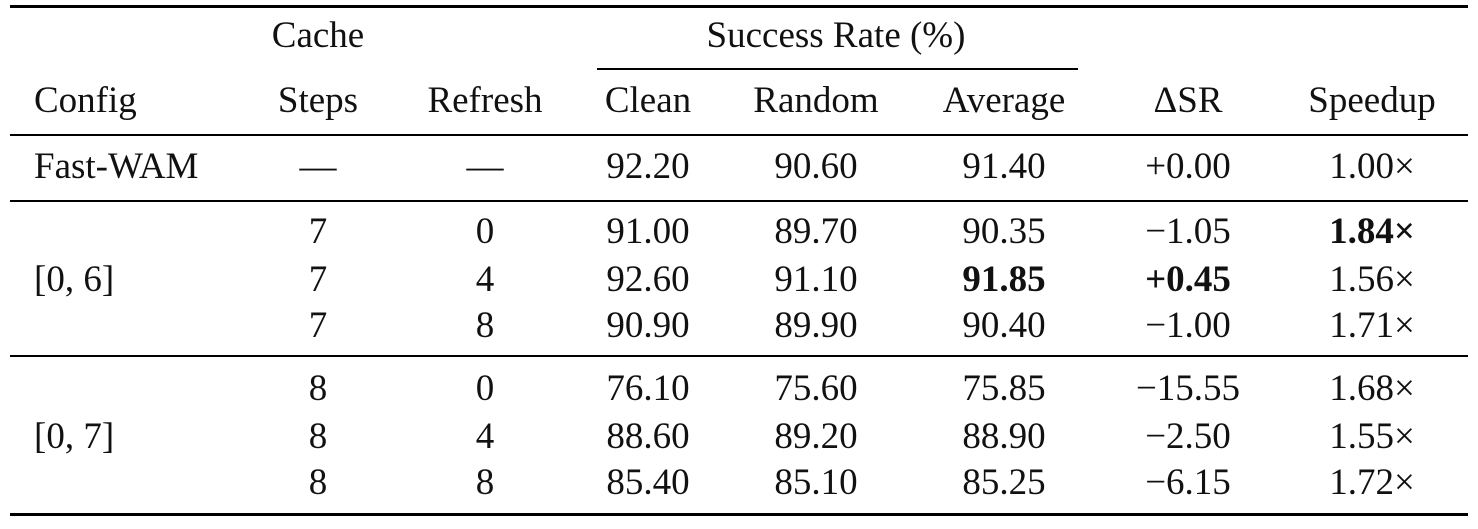  I want to click on top-rule, so click(739, 6).